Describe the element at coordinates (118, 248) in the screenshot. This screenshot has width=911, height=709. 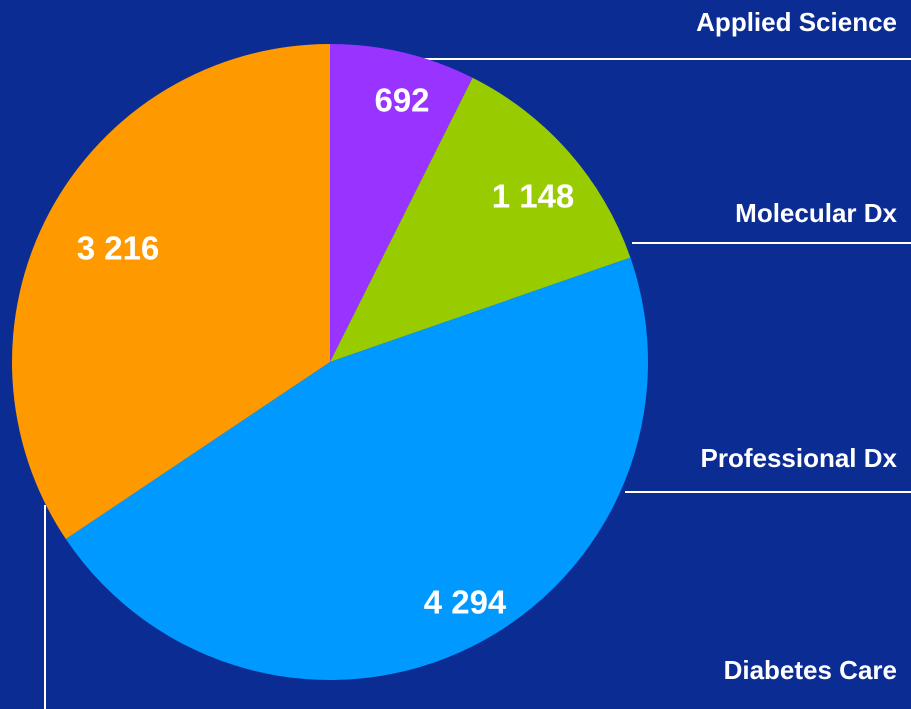
I see `value-label: 3 216` at that location.